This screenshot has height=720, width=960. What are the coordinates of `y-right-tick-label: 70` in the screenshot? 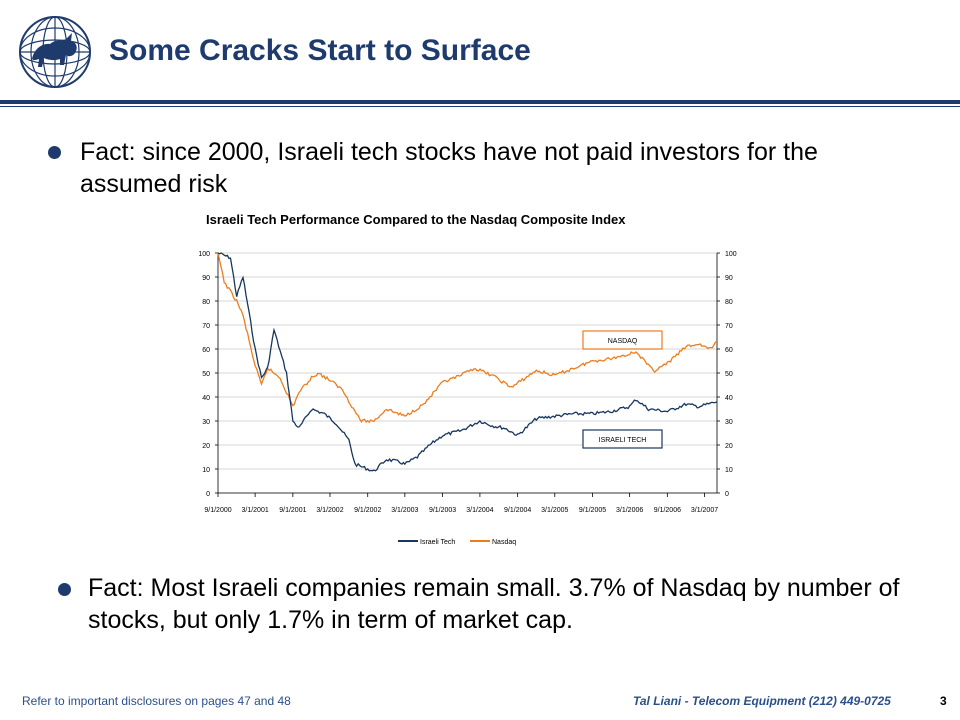 It's located at (729, 326).